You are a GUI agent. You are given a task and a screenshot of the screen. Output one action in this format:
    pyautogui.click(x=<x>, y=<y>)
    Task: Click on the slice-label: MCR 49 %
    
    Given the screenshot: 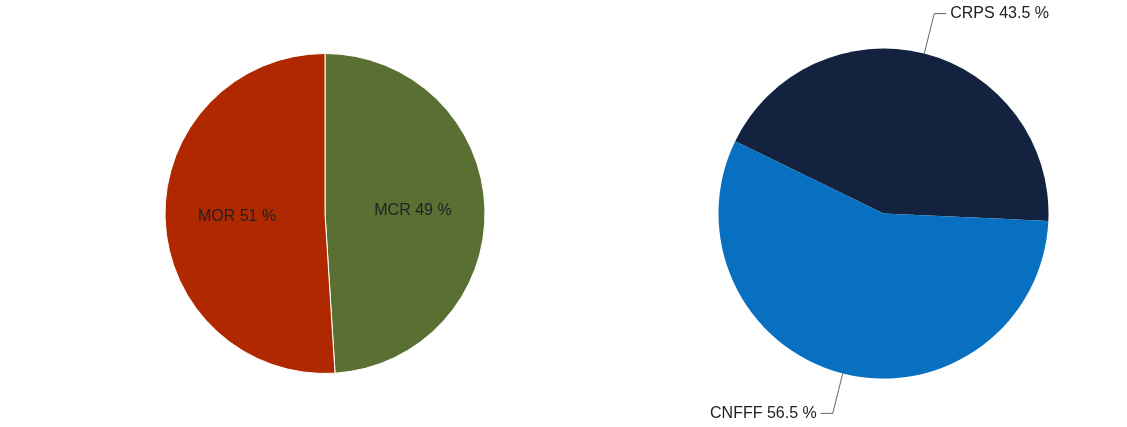 What is the action you would take?
    pyautogui.click(x=413, y=210)
    